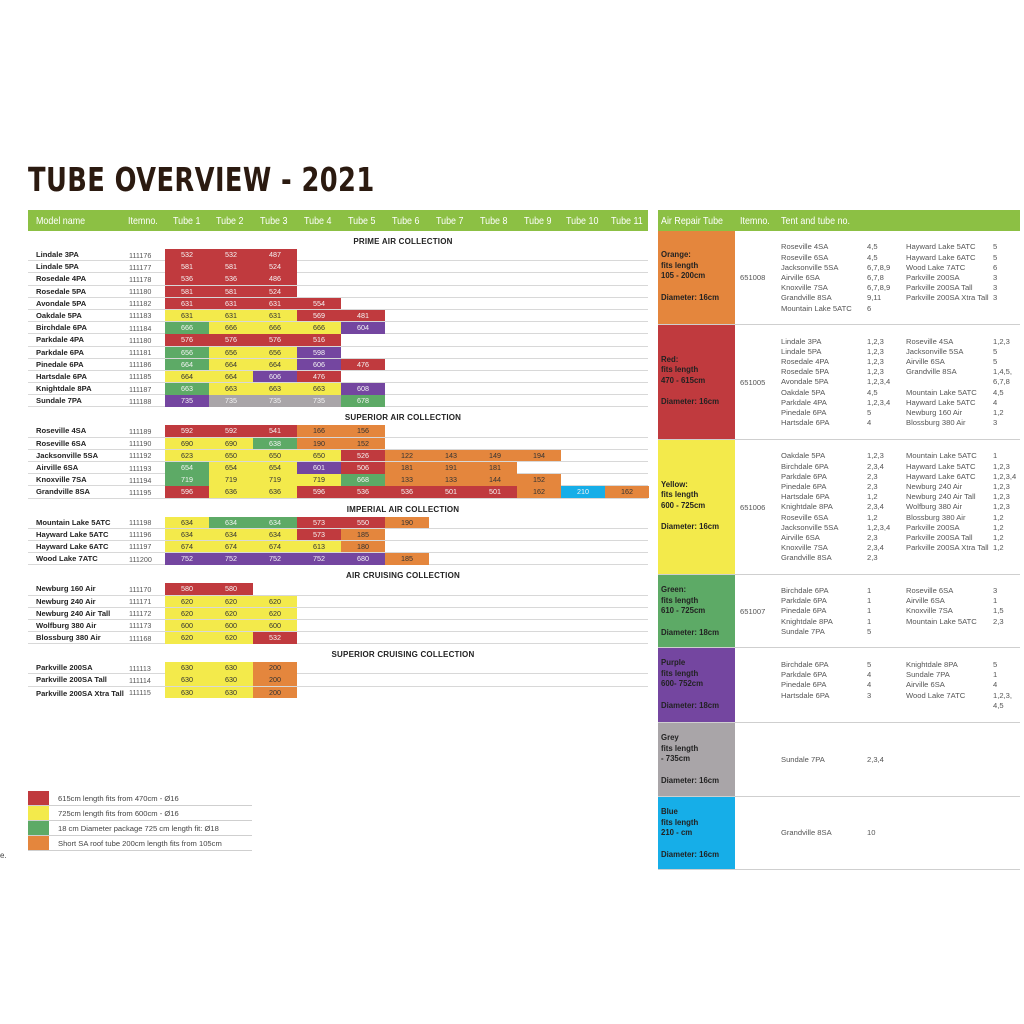 The height and width of the screenshot is (1024, 1024). Describe the element at coordinates (805, 497) in the screenshot. I see `tent-name: Hartsdale 6PA` at that location.